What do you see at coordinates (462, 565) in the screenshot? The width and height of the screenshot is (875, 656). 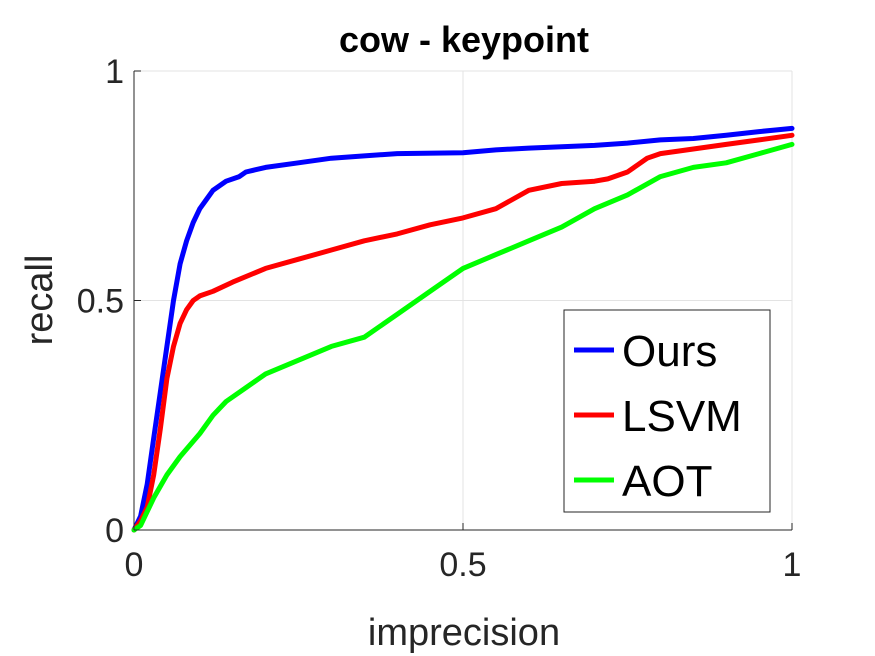 I see `x-tick-label: 0.5` at bounding box center [462, 565].